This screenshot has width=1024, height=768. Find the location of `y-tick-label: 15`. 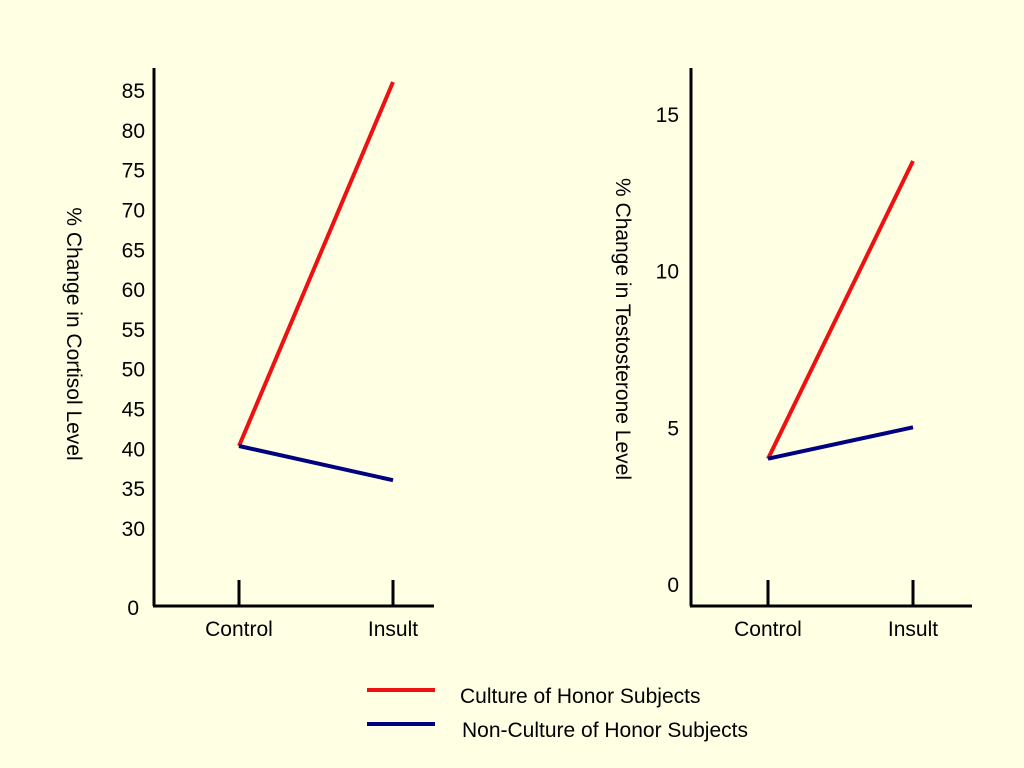

y-tick-label: 15 is located at coordinates (667, 115).